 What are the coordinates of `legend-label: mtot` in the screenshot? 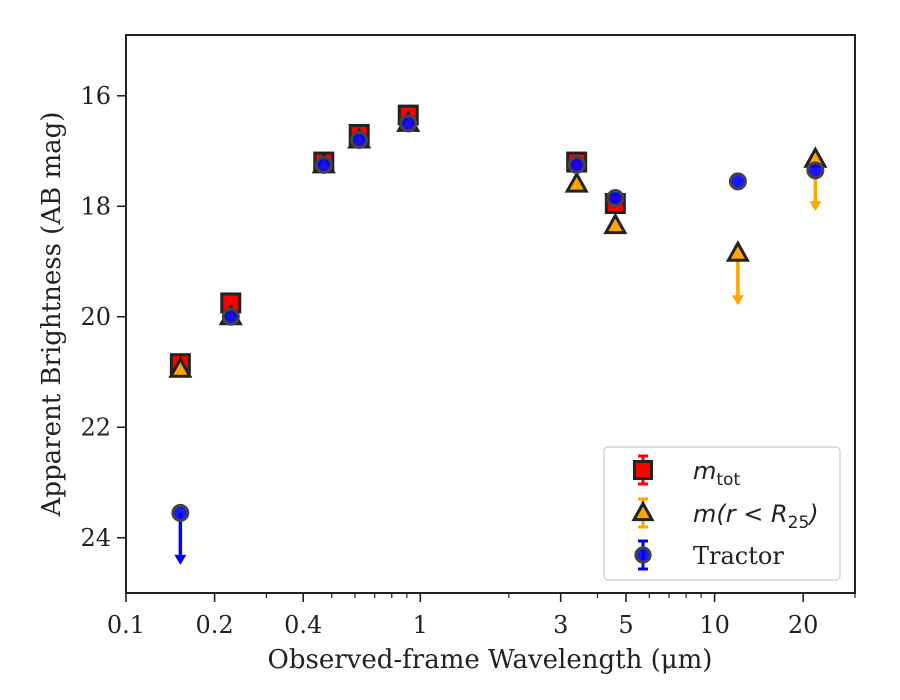 It's located at (716, 473).